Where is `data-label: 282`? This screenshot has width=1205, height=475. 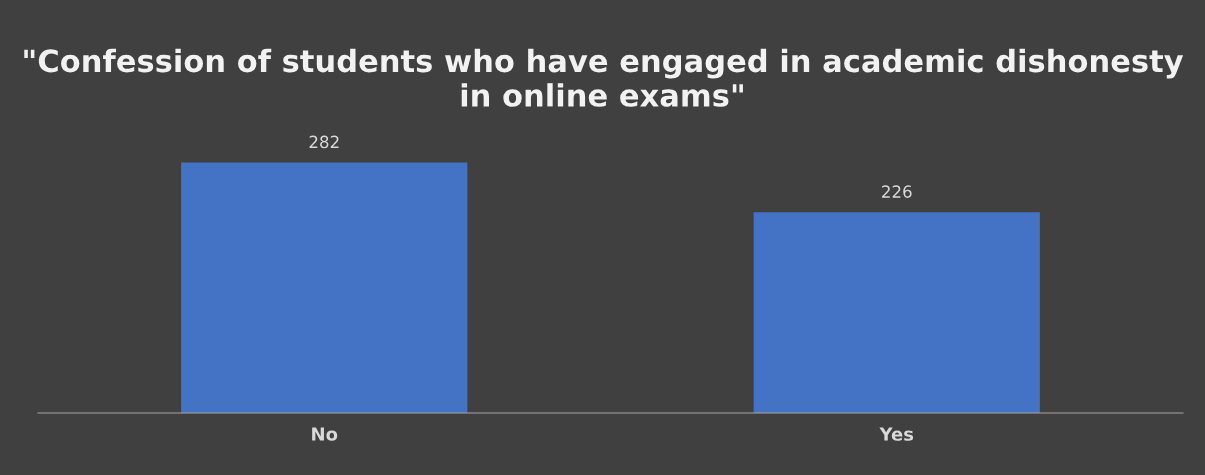
data-label: 282 is located at coordinates (324, 142).